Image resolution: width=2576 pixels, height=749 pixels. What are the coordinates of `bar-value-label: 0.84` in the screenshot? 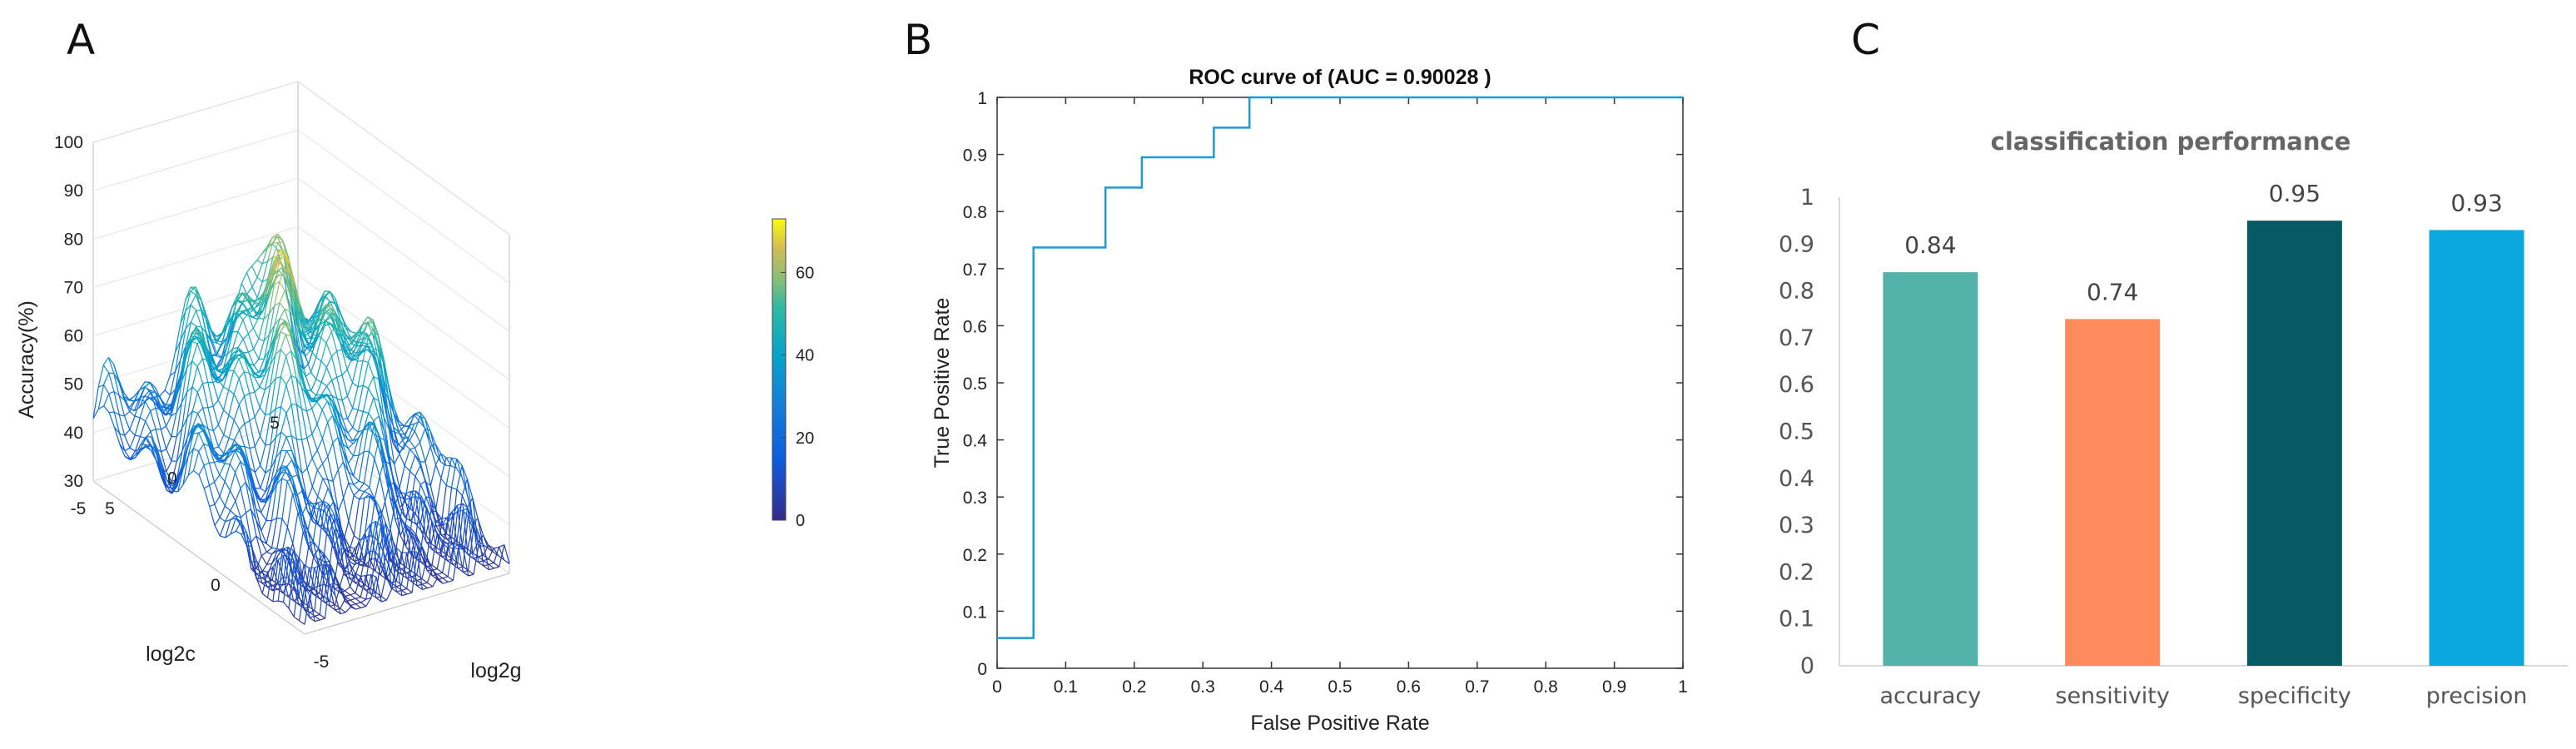 It's located at (1930, 245).